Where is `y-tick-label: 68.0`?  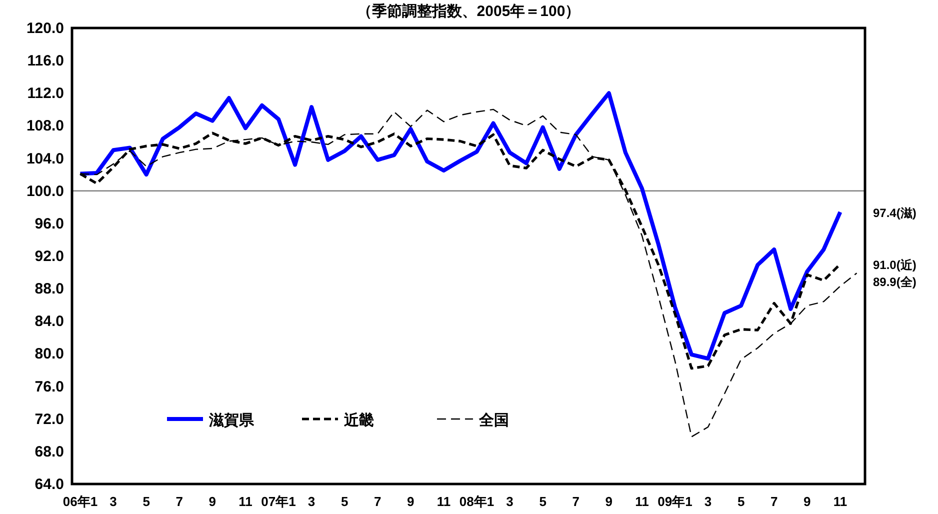
y-tick-label: 68.0 is located at coordinates (49, 451).